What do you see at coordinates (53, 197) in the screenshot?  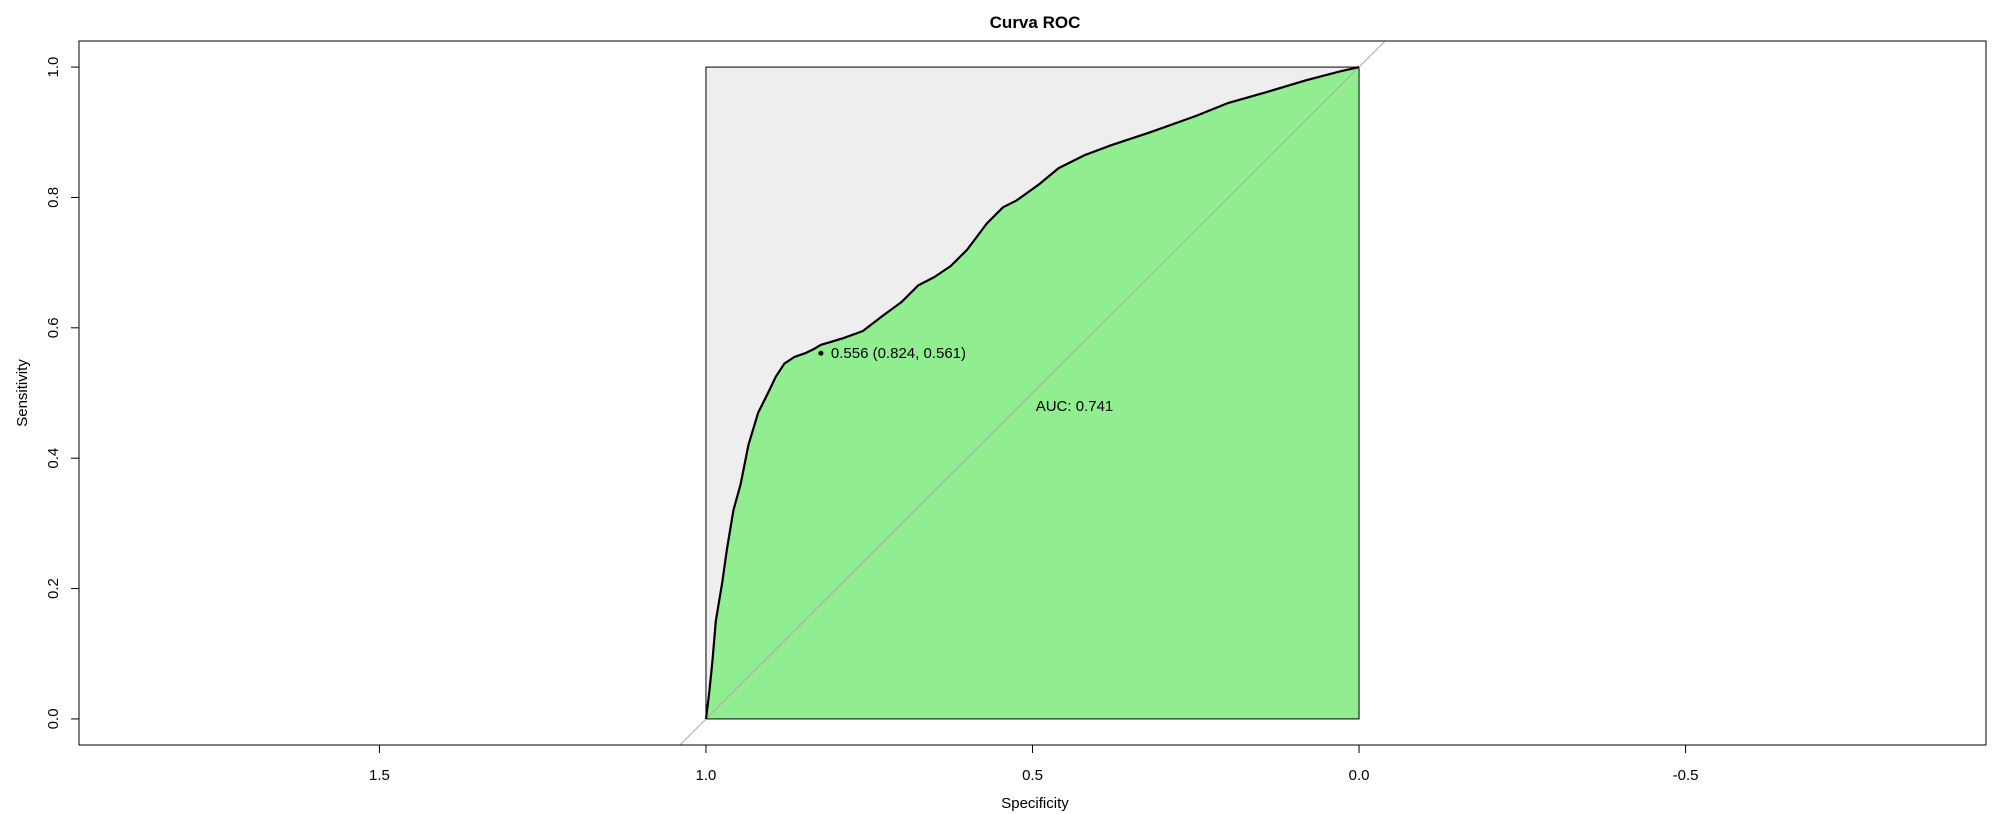 I see `y-tick-label: 0.8` at bounding box center [53, 197].